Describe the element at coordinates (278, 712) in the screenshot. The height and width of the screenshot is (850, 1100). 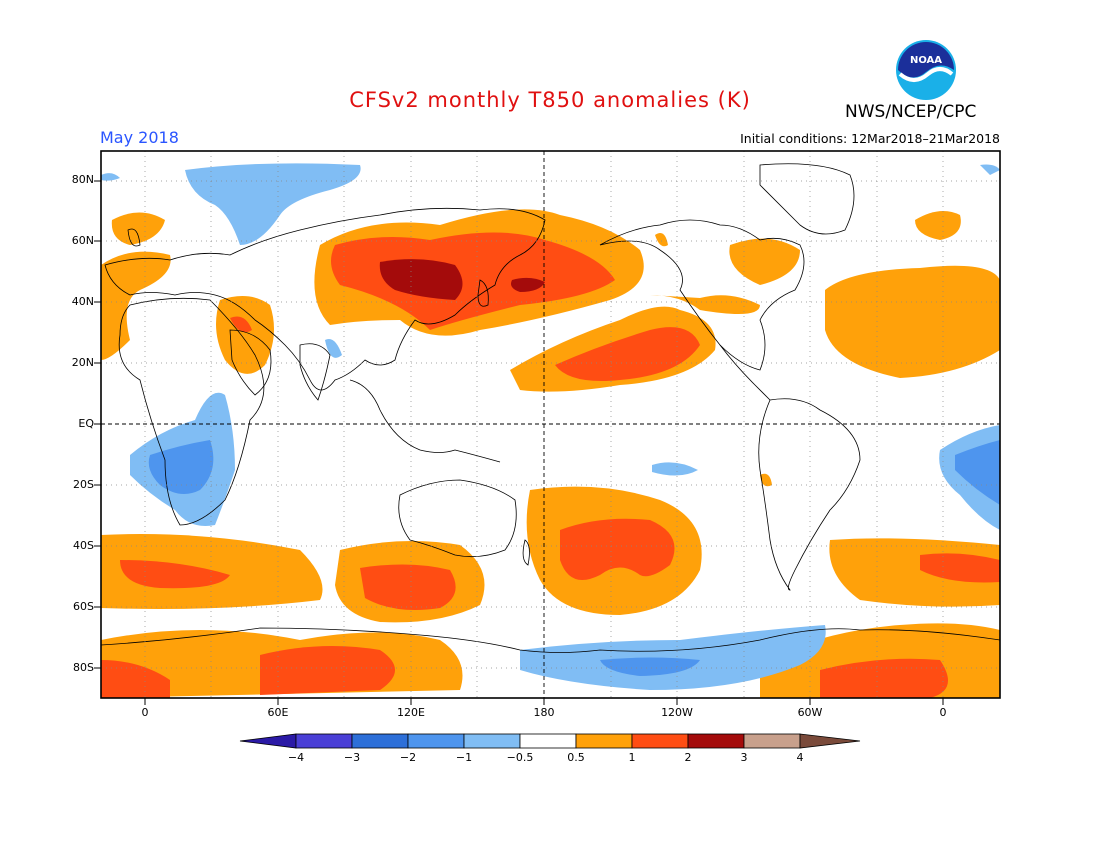
I see `lon-label: 60E` at that location.